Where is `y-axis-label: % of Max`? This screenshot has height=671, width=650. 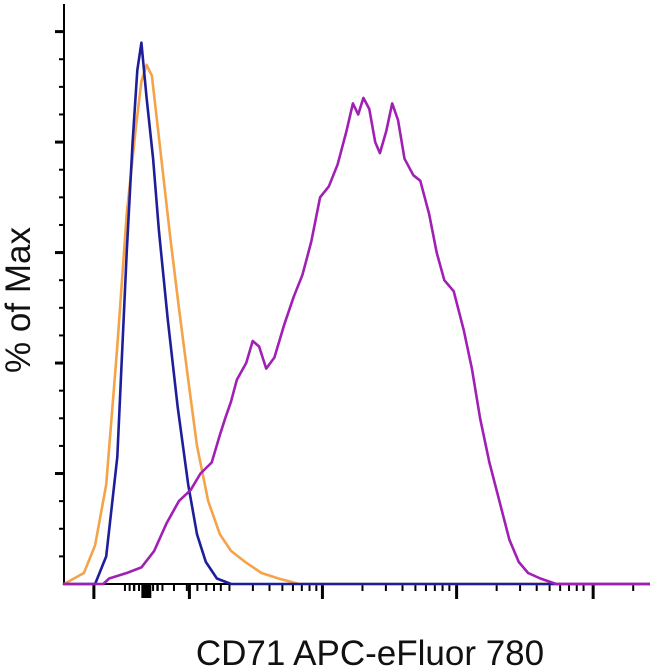 y-axis-label: % of Max is located at coordinates (19, 300).